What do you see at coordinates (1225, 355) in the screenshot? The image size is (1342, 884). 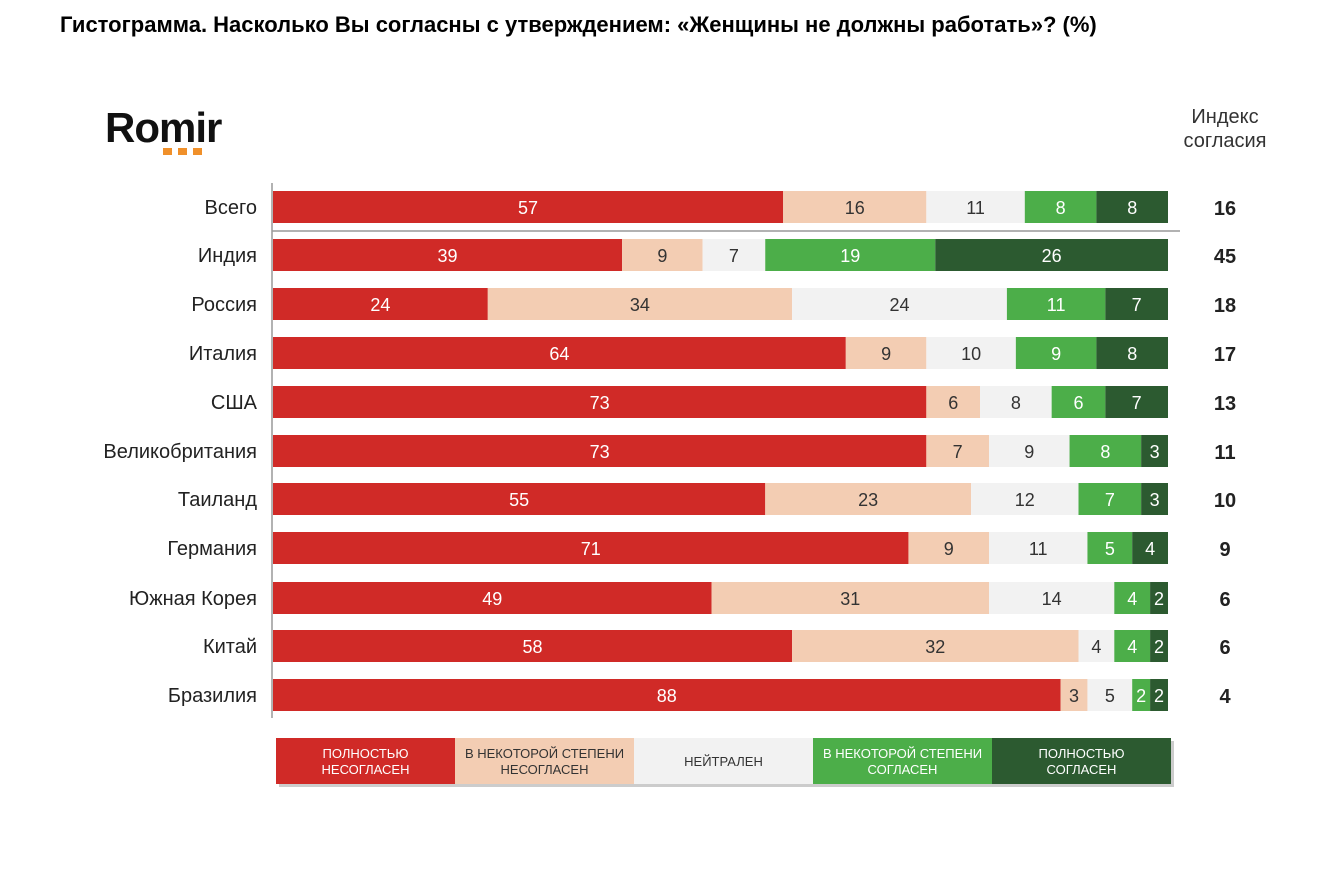 I see `agreement-index-value: 17` at bounding box center [1225, 355].